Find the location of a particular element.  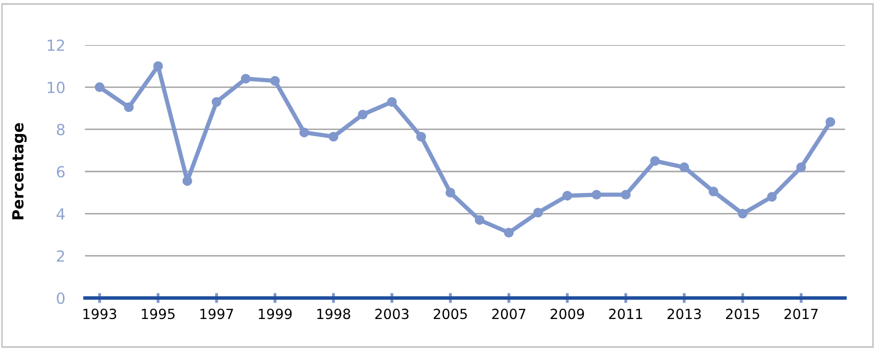

x-tick-label: 1993 is located at coordinates (99, 314).